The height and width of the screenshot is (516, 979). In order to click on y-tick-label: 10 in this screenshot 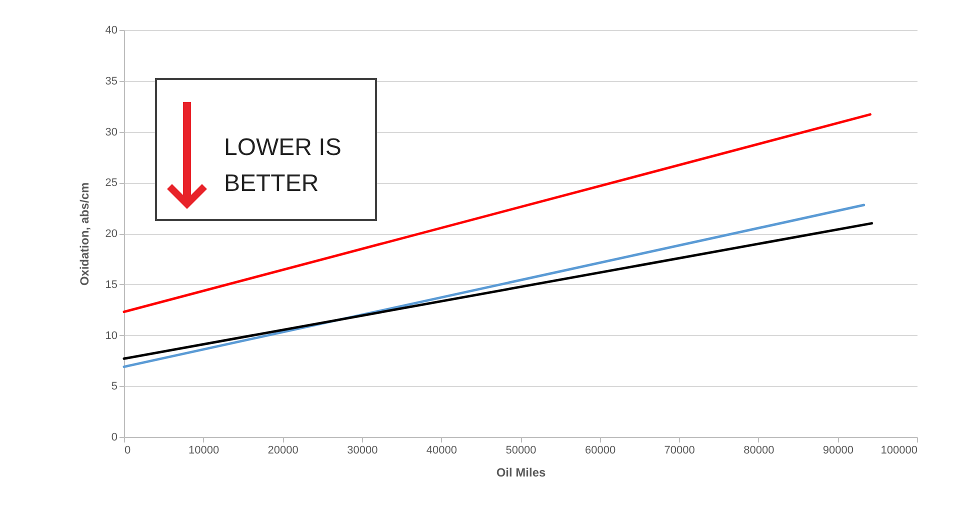, I will do `click(111, 336)`.